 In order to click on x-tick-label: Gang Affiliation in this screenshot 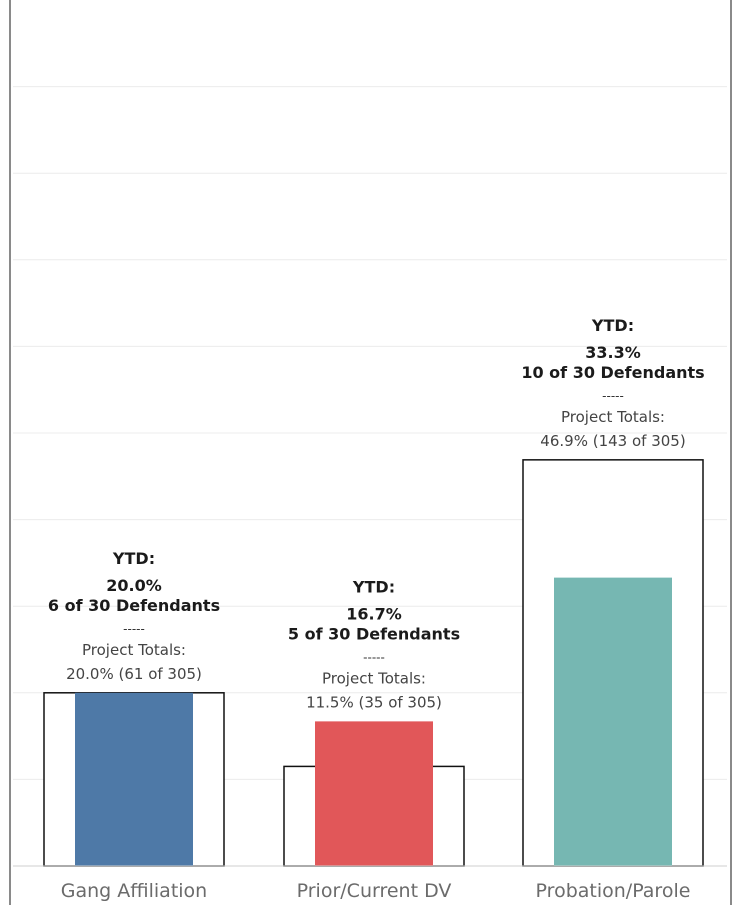, I will do `click(134, 891)`.